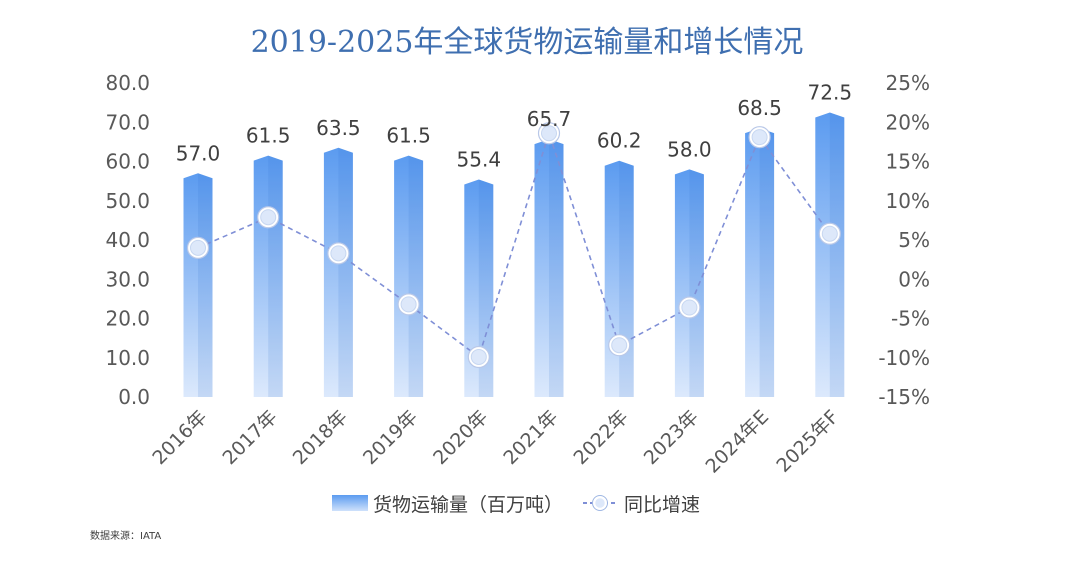 Image resolution: width=1080 pixels, height=573 pixels. What do you see at coordinates (914, 240) in the screenshot?
I see `right-tick-label: 5%` at bounding box center [914, 240].